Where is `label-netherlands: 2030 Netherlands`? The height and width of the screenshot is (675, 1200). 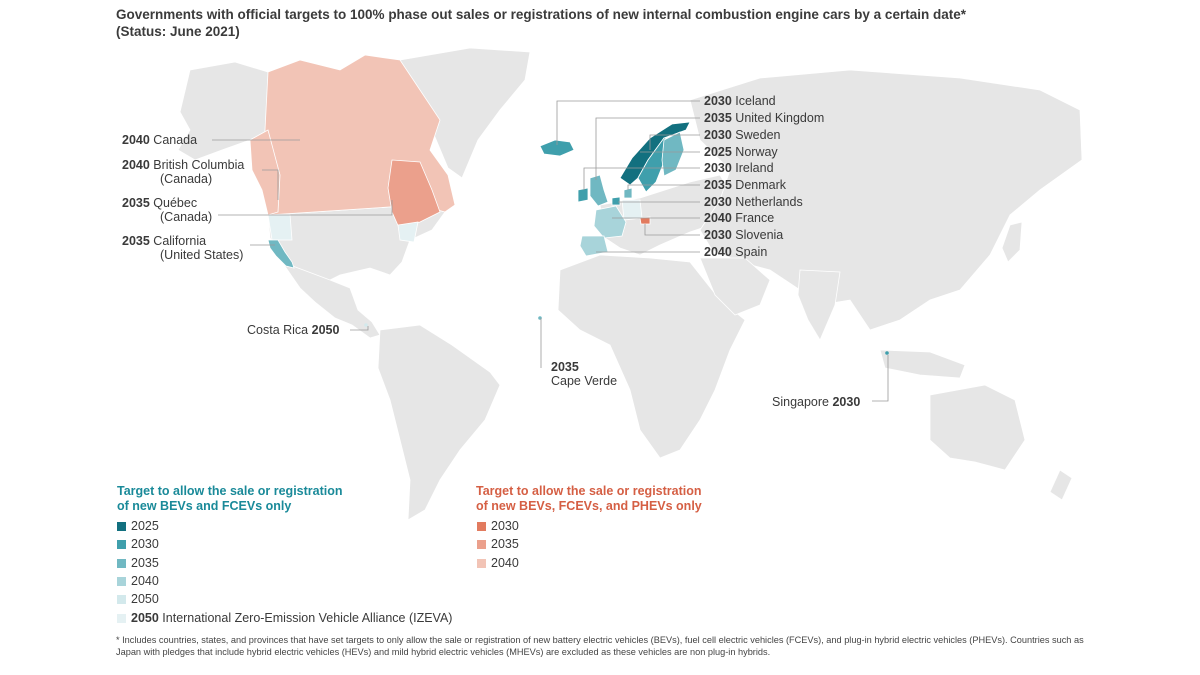
label-netherlands: 2030 Netherlands is located at coordinates (753, 202).